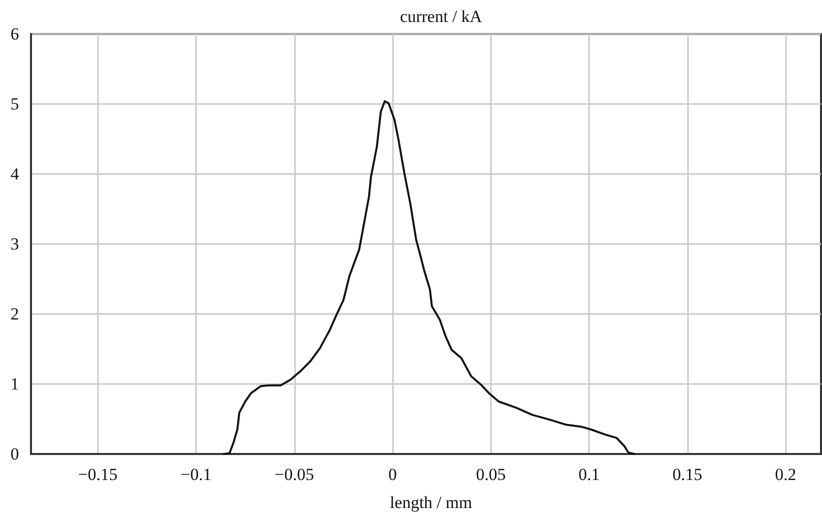 This screenshot has width=822, height=518. Describe the element at coordinates (491, 474) in the screenshot. I see `x-tick-label: 0.05` at that location.